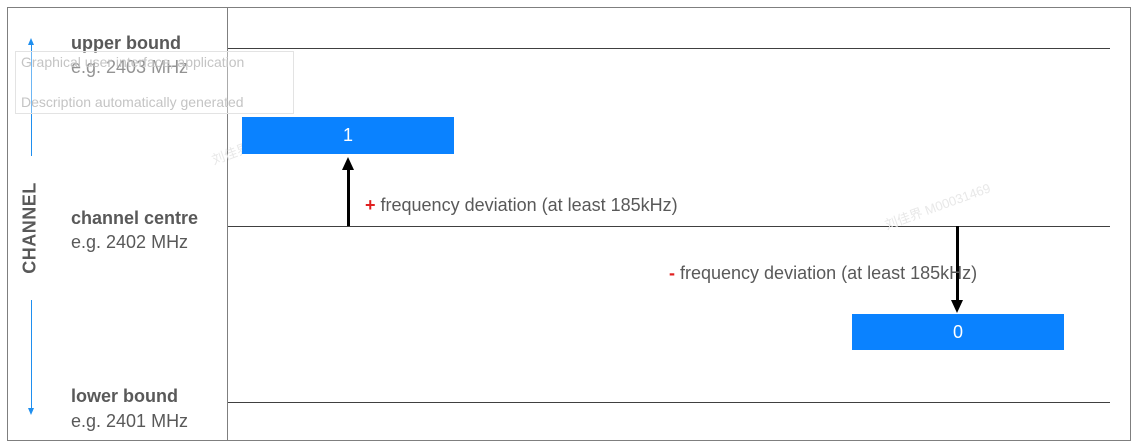  I want to click on lower-bound-example: e.g. 2401 MHz, so click(130, 421).